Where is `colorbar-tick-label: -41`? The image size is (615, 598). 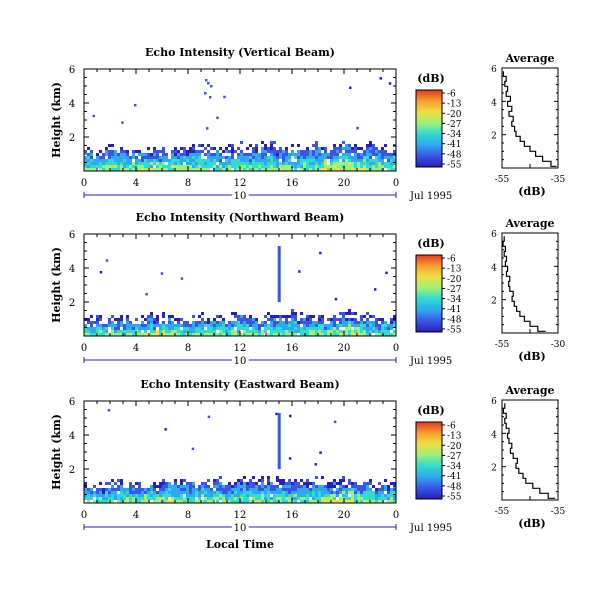
colorbar-tick-label: -41 is located at coordinates (454, 310).